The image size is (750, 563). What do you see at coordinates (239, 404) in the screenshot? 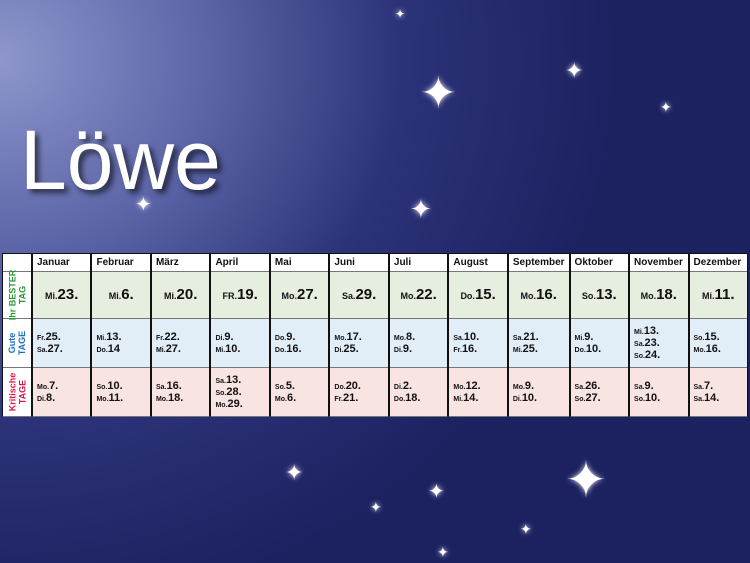
I see `date-entry: Mo.29.` at bounding box center [239, 404].